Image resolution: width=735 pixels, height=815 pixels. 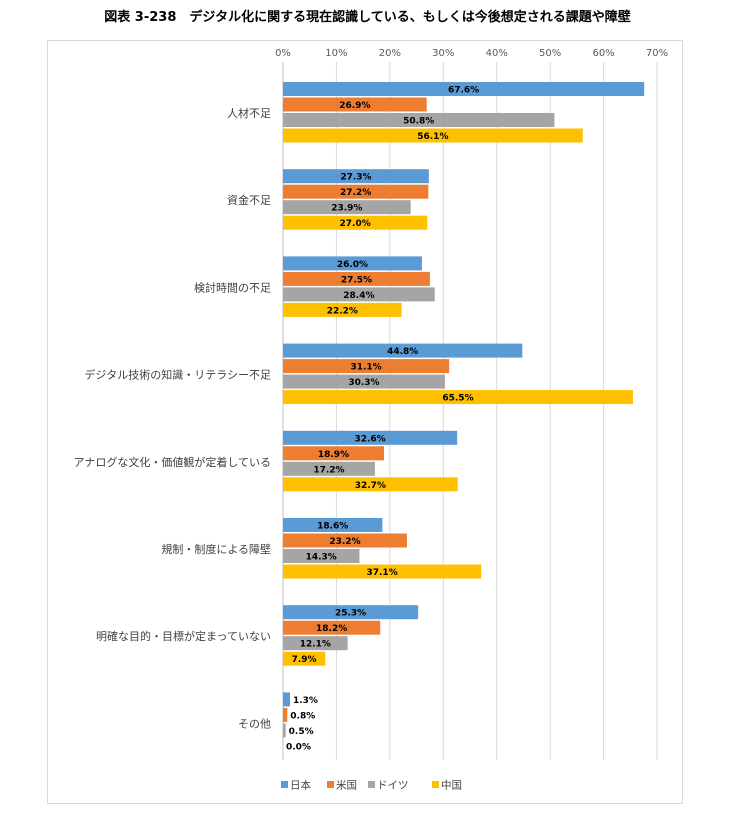 I want to click on legend-label: 中国, so click(x=451, y=785).